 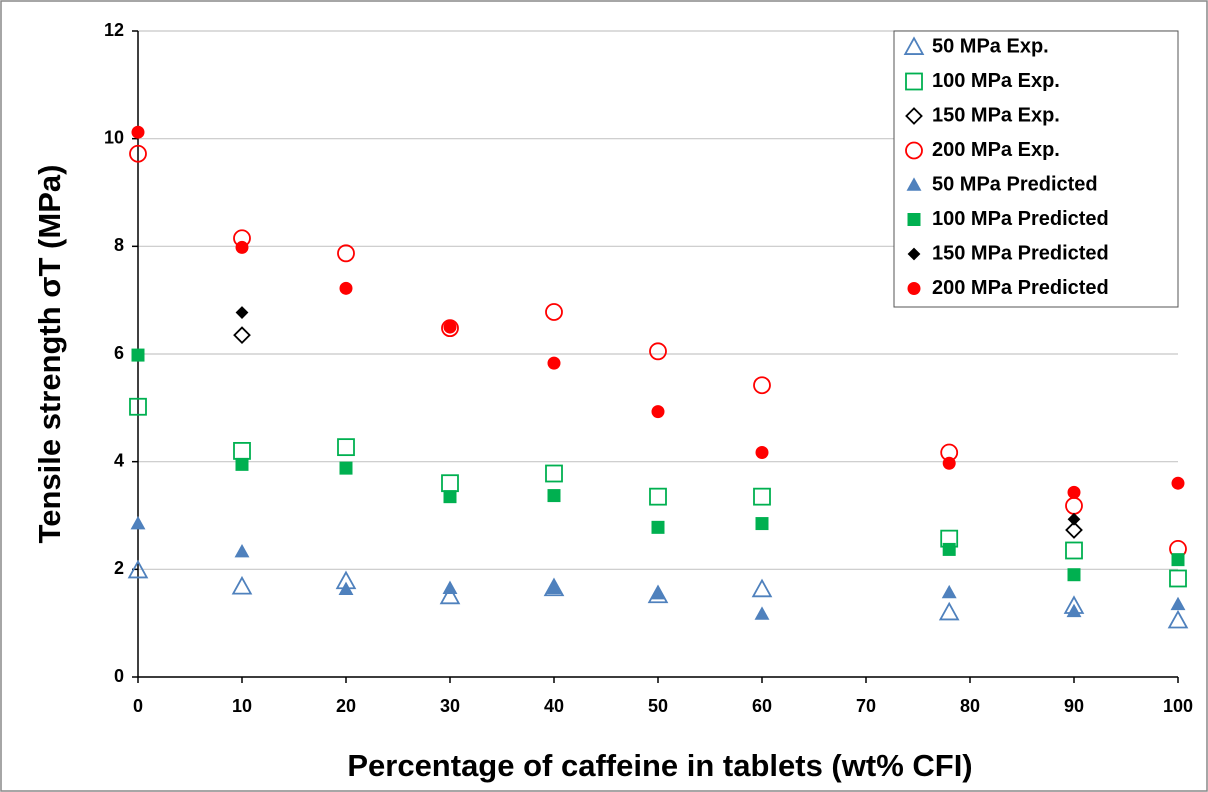 I want to click on x-tick-label: 40, so click(x=554, y=706).